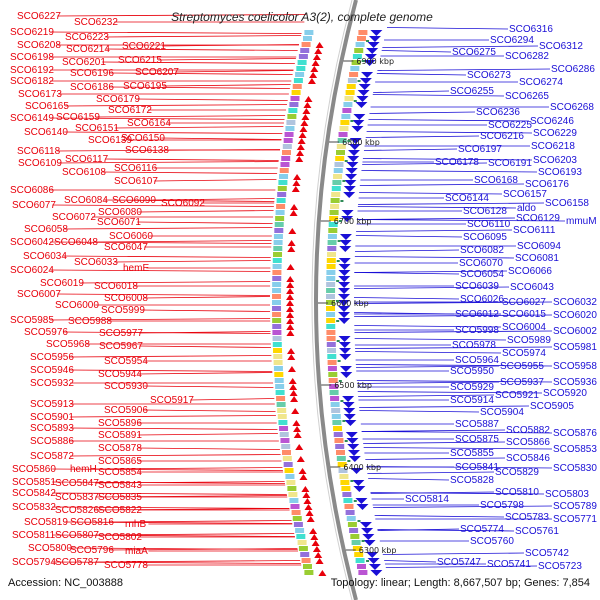  What do you see at coordinates (34, 535) in the screenshot?
I see `gene-label-left: SCO5811` at bounding box center [34, 535].